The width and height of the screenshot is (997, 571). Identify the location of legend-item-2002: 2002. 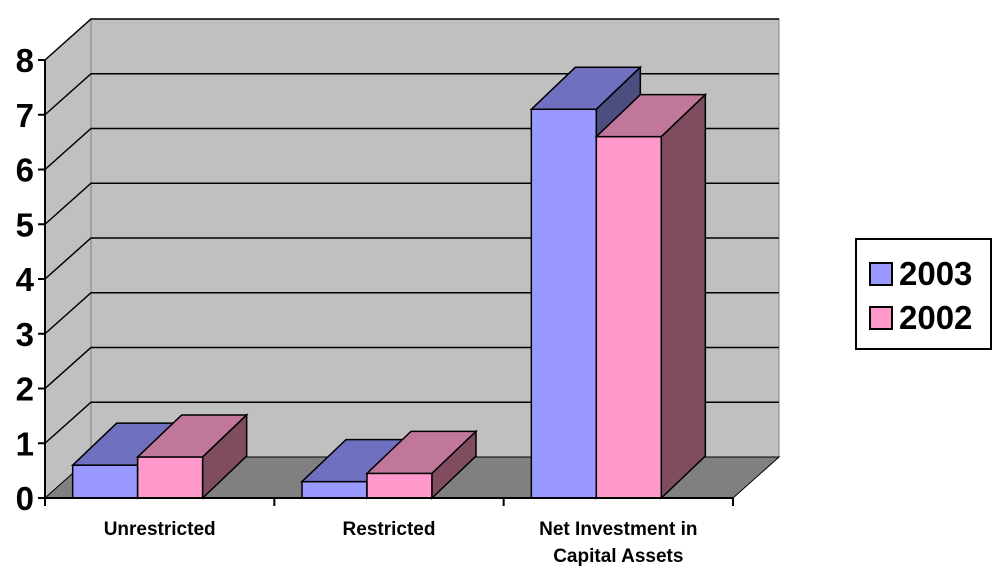
(920, 318).